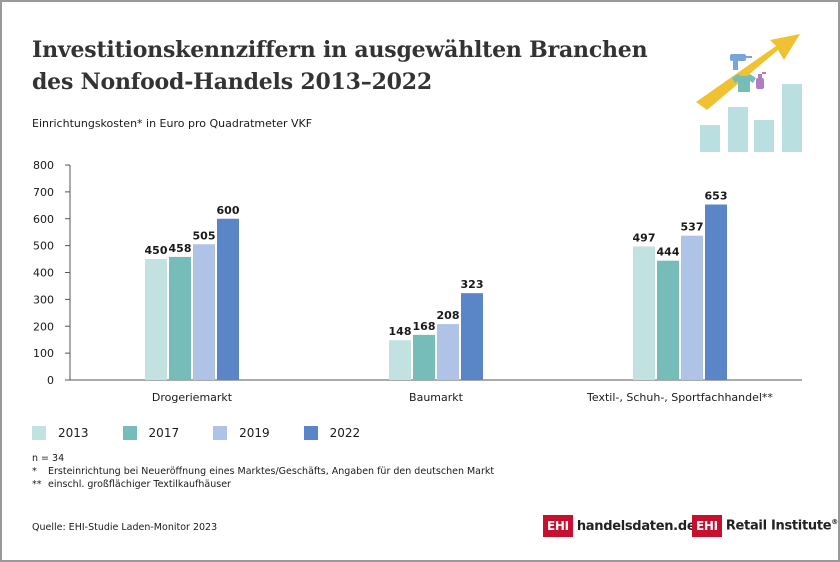 This screenshot has height=562, width=840. I want to click on data-label: 168, so click(424, 326).